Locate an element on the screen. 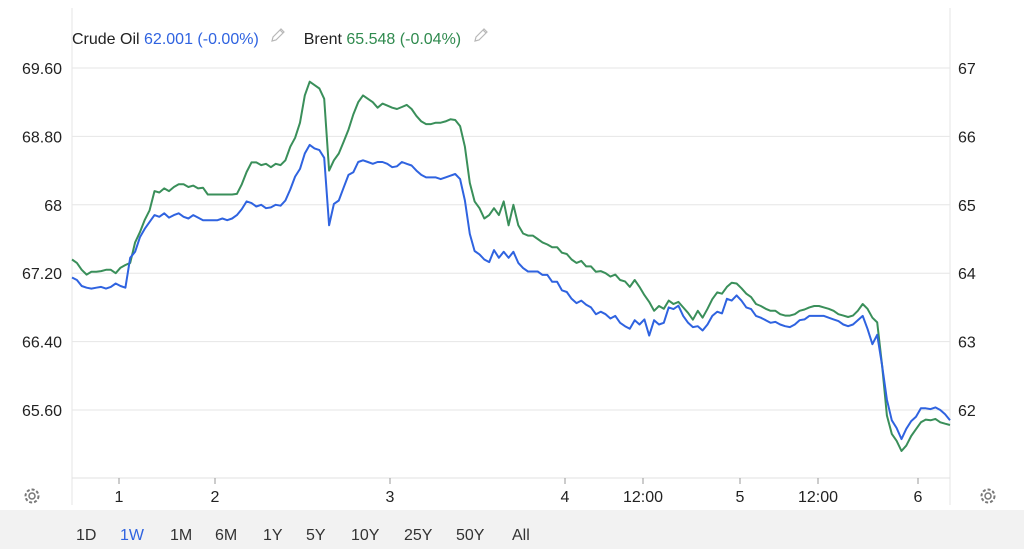 This screenshot has height=549, width=1024. range-selector: 1D 1W 1M 6M 1Y 5Y 10Y 25Y 50Y All is located at coordinates (512, 529).